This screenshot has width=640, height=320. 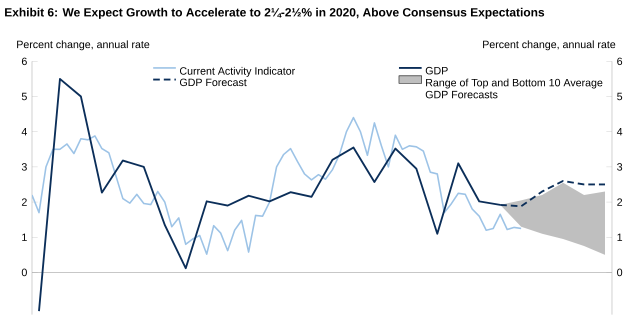 What do you see at coordinates (24, 202) in the screenshot?
I see `y-tick-label: 2` at bounding box center [24, 202].